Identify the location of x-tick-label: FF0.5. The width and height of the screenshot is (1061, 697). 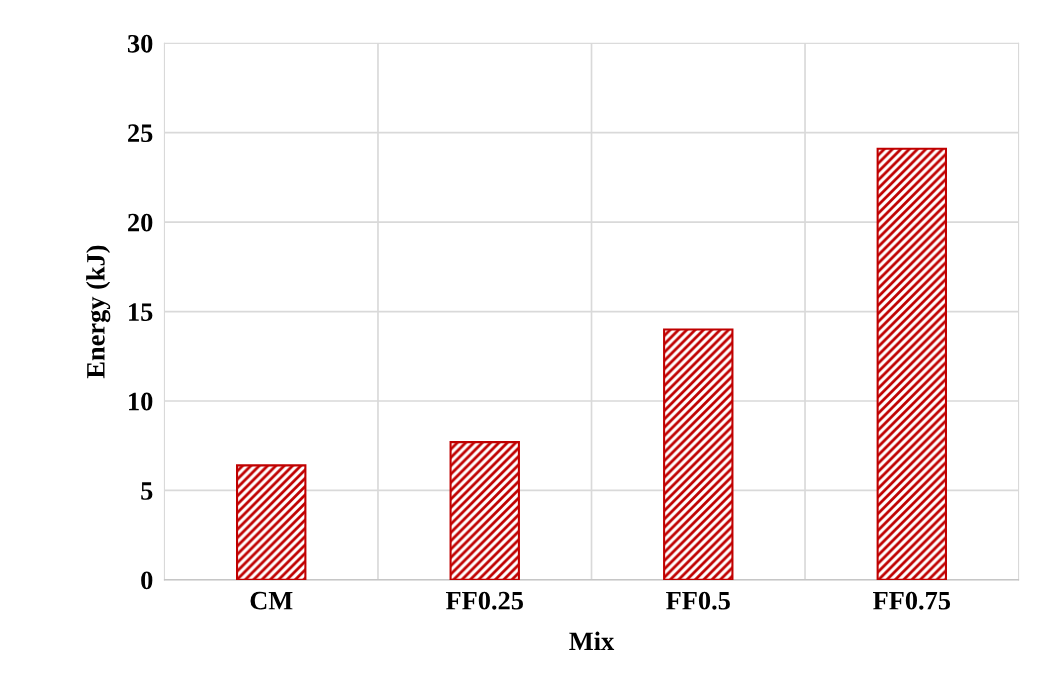
(698, 600).